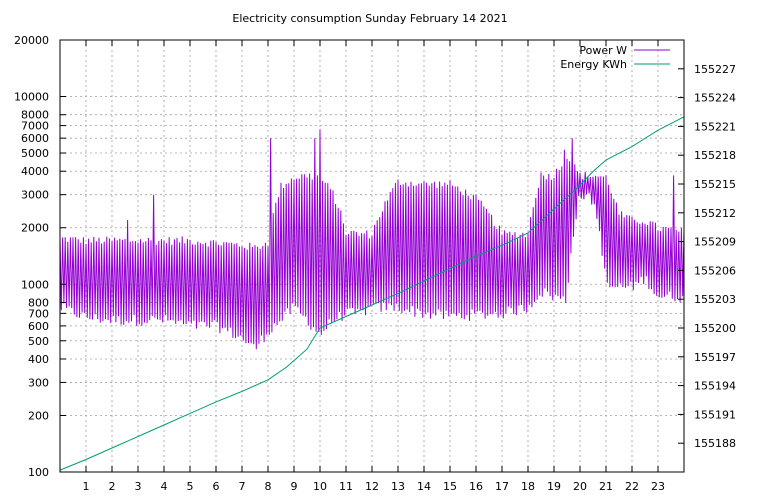  I want to click on y-tick-label: 800, so click(38, 302).